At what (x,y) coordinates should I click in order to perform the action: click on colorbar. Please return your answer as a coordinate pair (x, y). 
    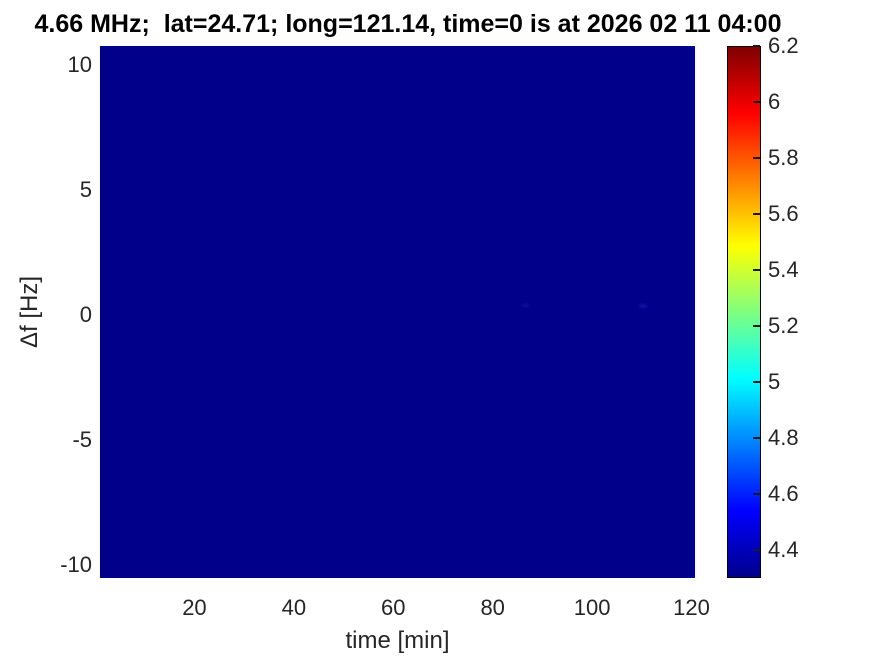
    Looking at the image, I should click on (744, 312).